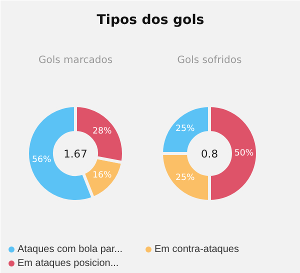 The image size is (300, 273). I want to click on chart-title: Tipos dos gols, so click(150, 20).